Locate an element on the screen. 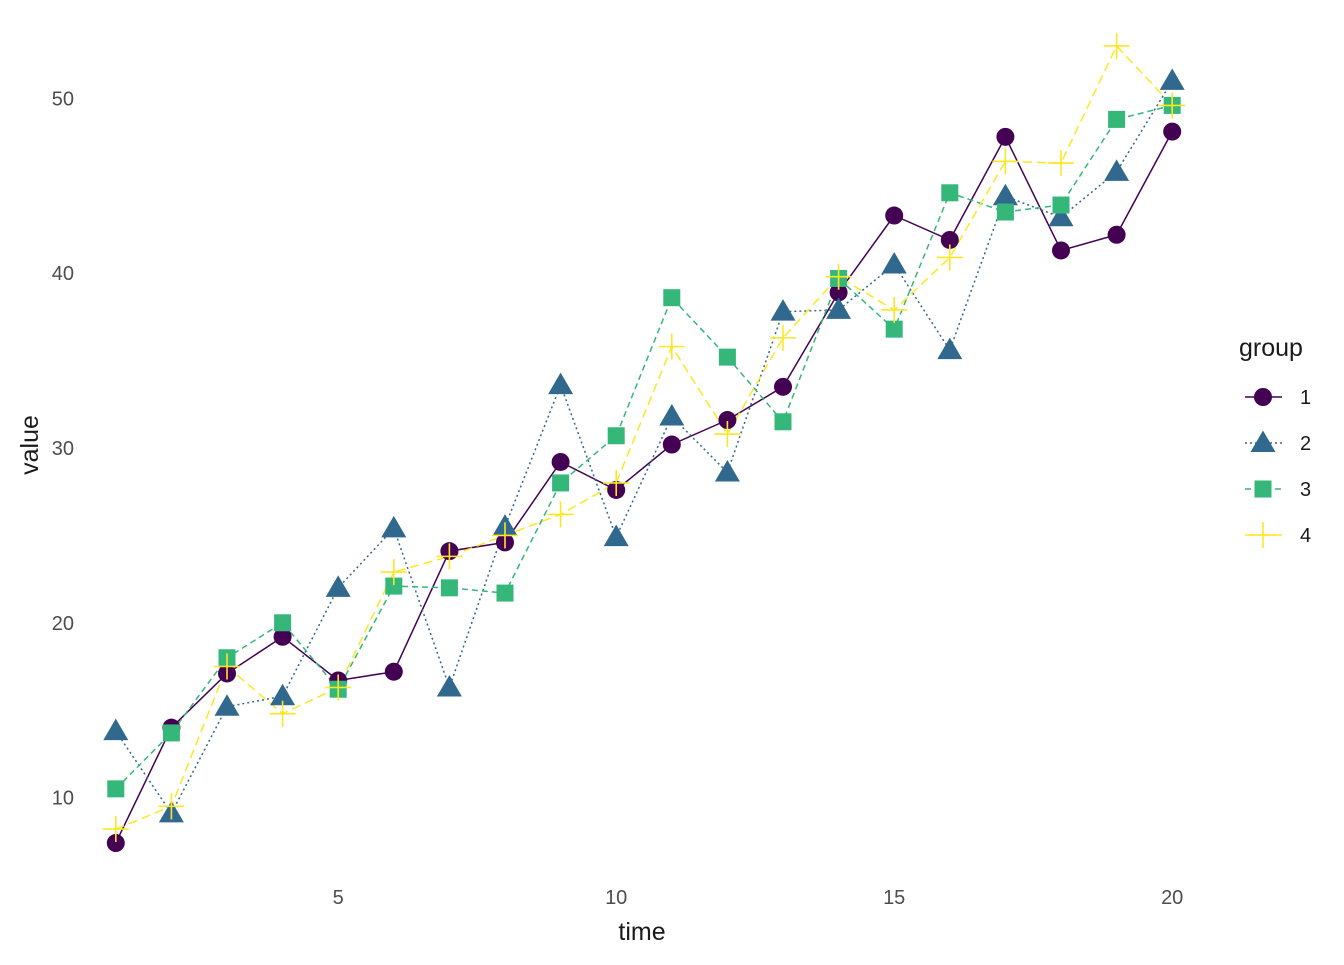  legend-keys: 1 2 3 4 is located at coordinates (1278, 467).